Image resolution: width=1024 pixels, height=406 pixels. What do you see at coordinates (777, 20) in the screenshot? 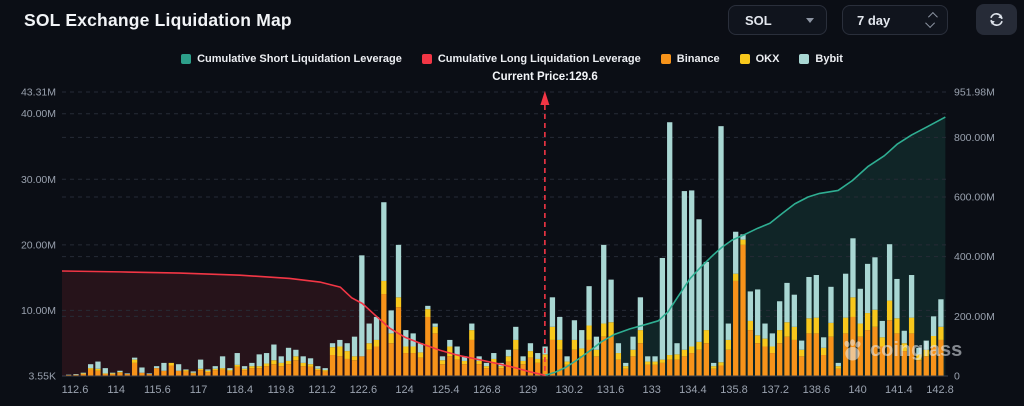
I see `symbol-select: SOL` at bounding box center [777, 20].